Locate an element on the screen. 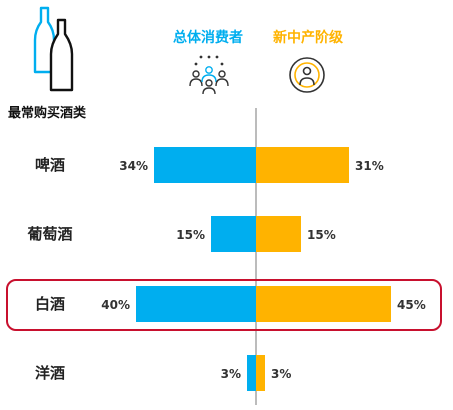 The image size is (453, 410). highlight-box is located at coordinates (224, 305).